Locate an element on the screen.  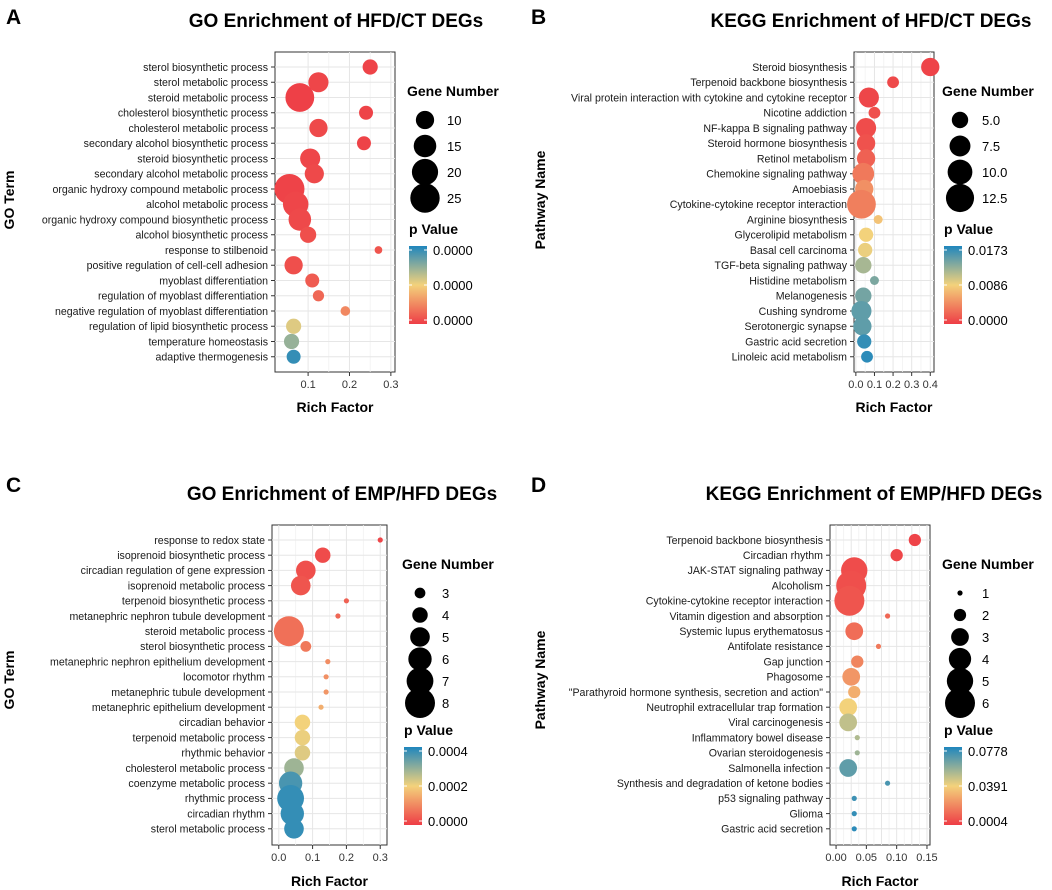
category-label: Antifolate resistance is located at coordinates (776, 647).